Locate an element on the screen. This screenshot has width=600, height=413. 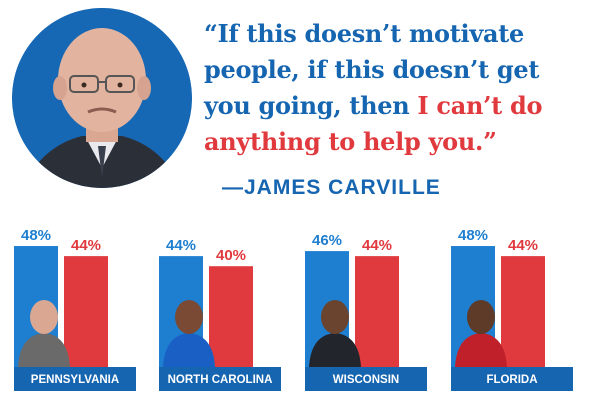
data-label-florida-red: 44% is located at coordinates (523, 245).